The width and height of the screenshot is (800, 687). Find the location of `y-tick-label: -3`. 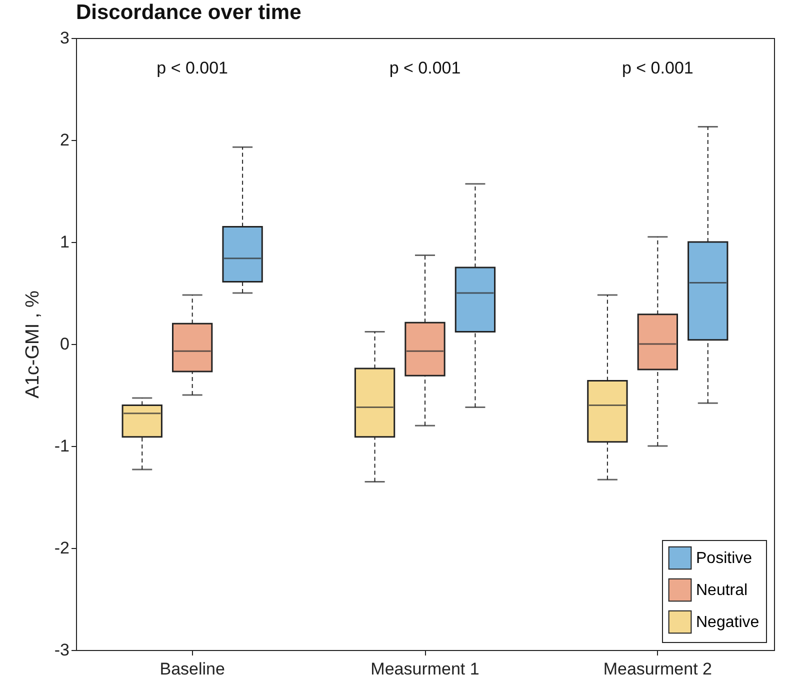

y-tick-label: -3 is located at coordinates (62, 650).